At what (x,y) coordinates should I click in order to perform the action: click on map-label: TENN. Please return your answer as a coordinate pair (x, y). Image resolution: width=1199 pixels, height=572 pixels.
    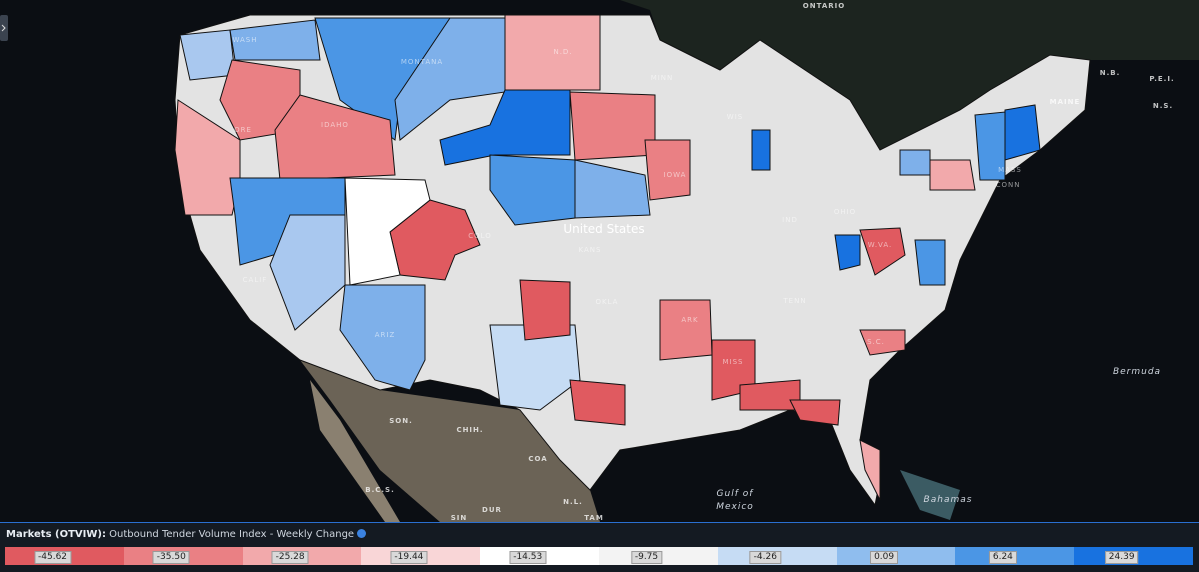
    Looking at the image, I should click on (794, 301).